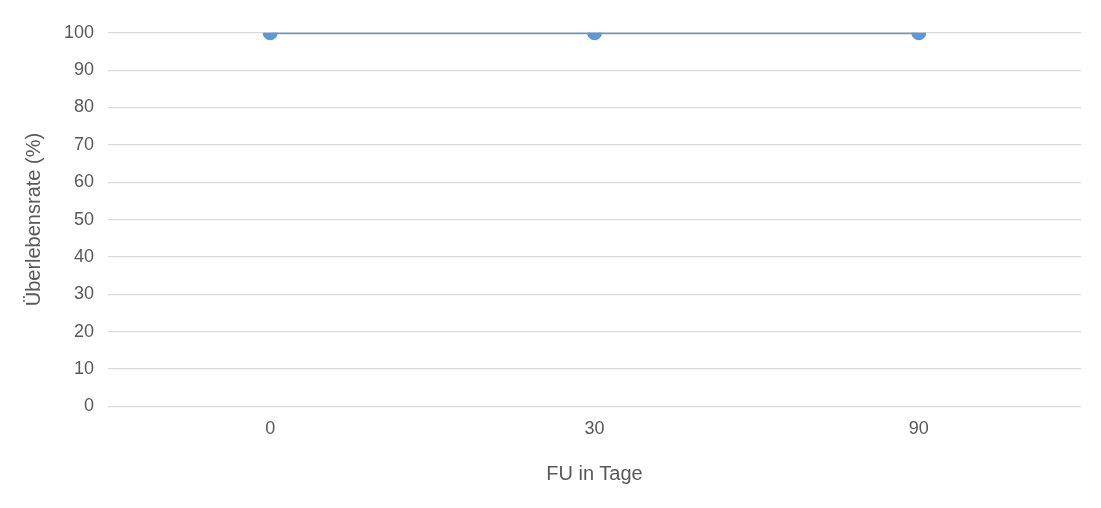 Image resolution: width=1101 pixels, height=508 pixels. What do you see at coordinates (84, 106) in the screenshot?
I see `y-tick-label: 80` at bounding box center [84, 106].